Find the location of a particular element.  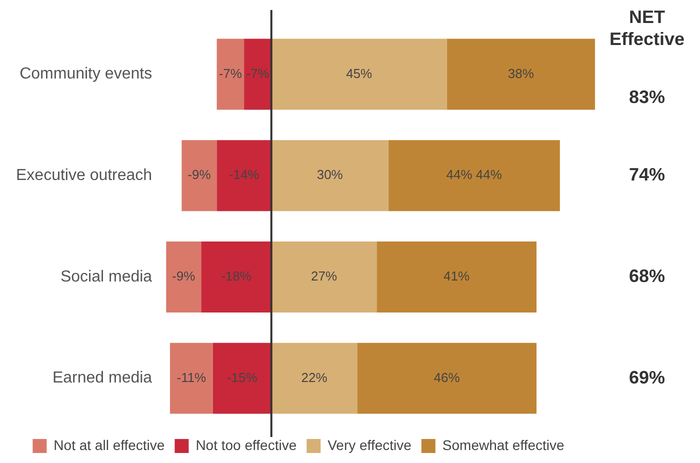

legend-label: Somewhat effective is located at coordinates (503, 444).